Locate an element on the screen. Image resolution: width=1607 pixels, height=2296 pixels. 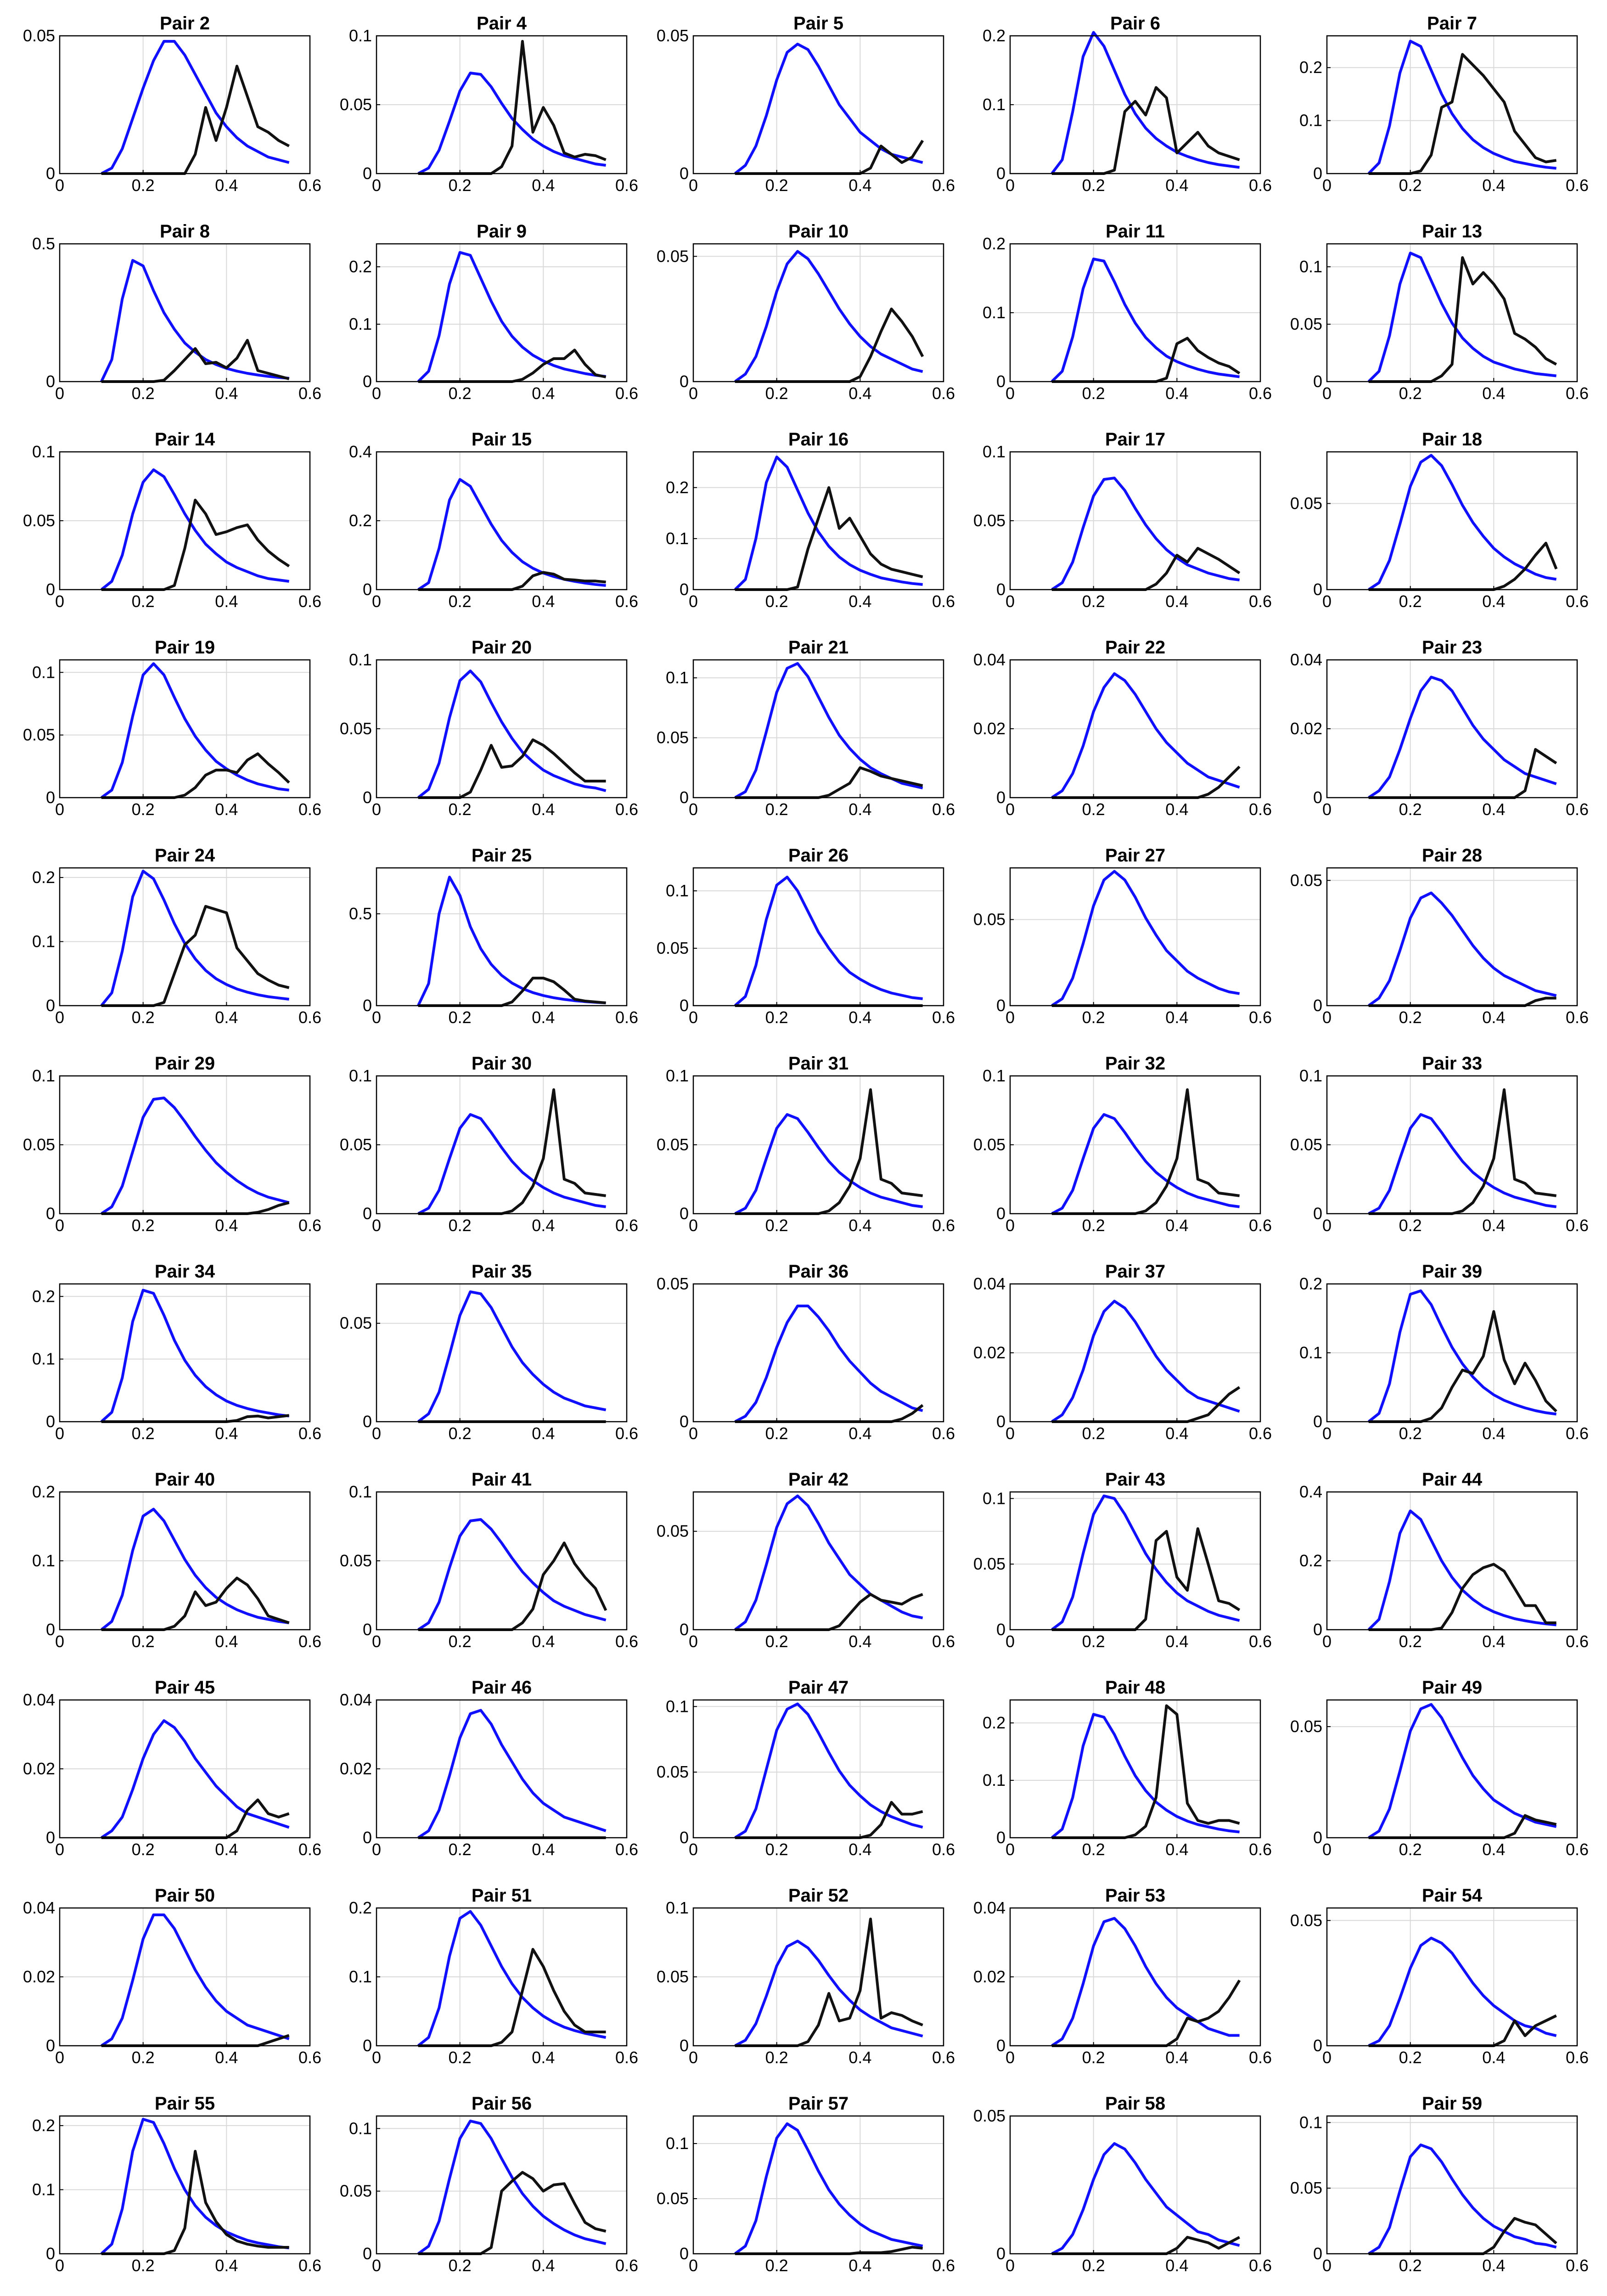
panel-title: Pair 21 is located at coordinates (818, 648).